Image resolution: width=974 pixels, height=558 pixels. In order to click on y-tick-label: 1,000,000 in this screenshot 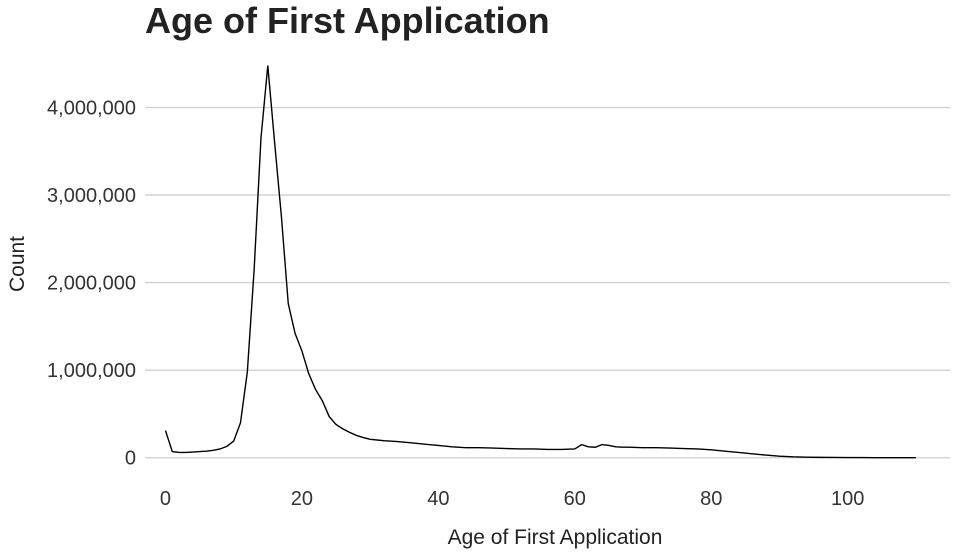, I will do `click(91, 371)`.